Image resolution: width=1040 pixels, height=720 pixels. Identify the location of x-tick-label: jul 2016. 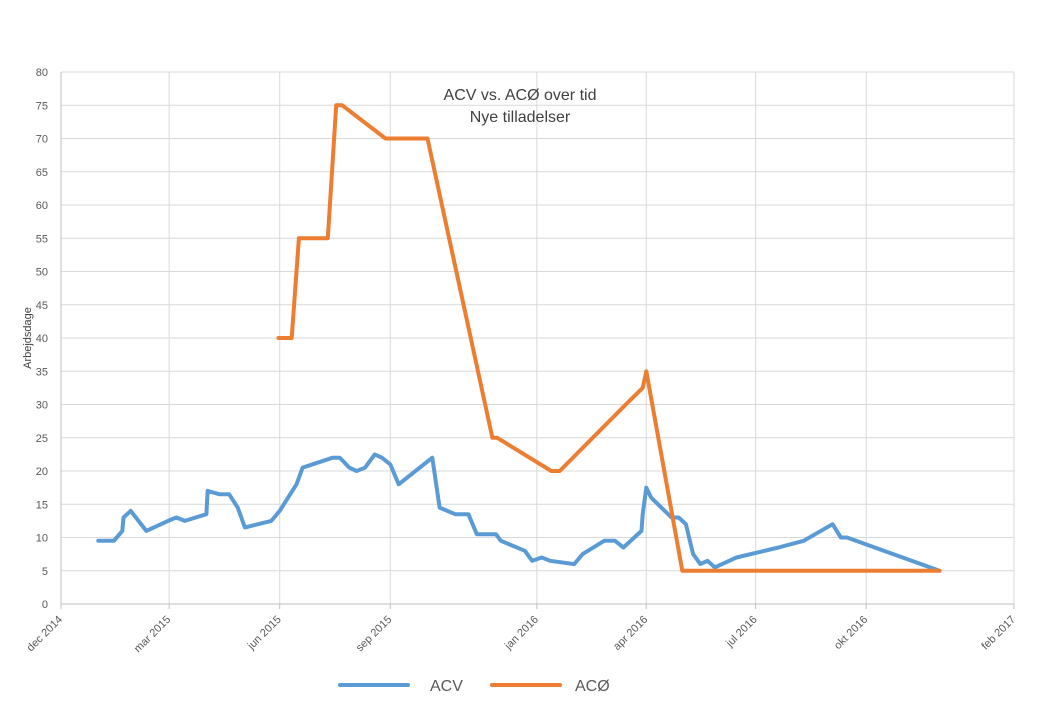
(741, 632).